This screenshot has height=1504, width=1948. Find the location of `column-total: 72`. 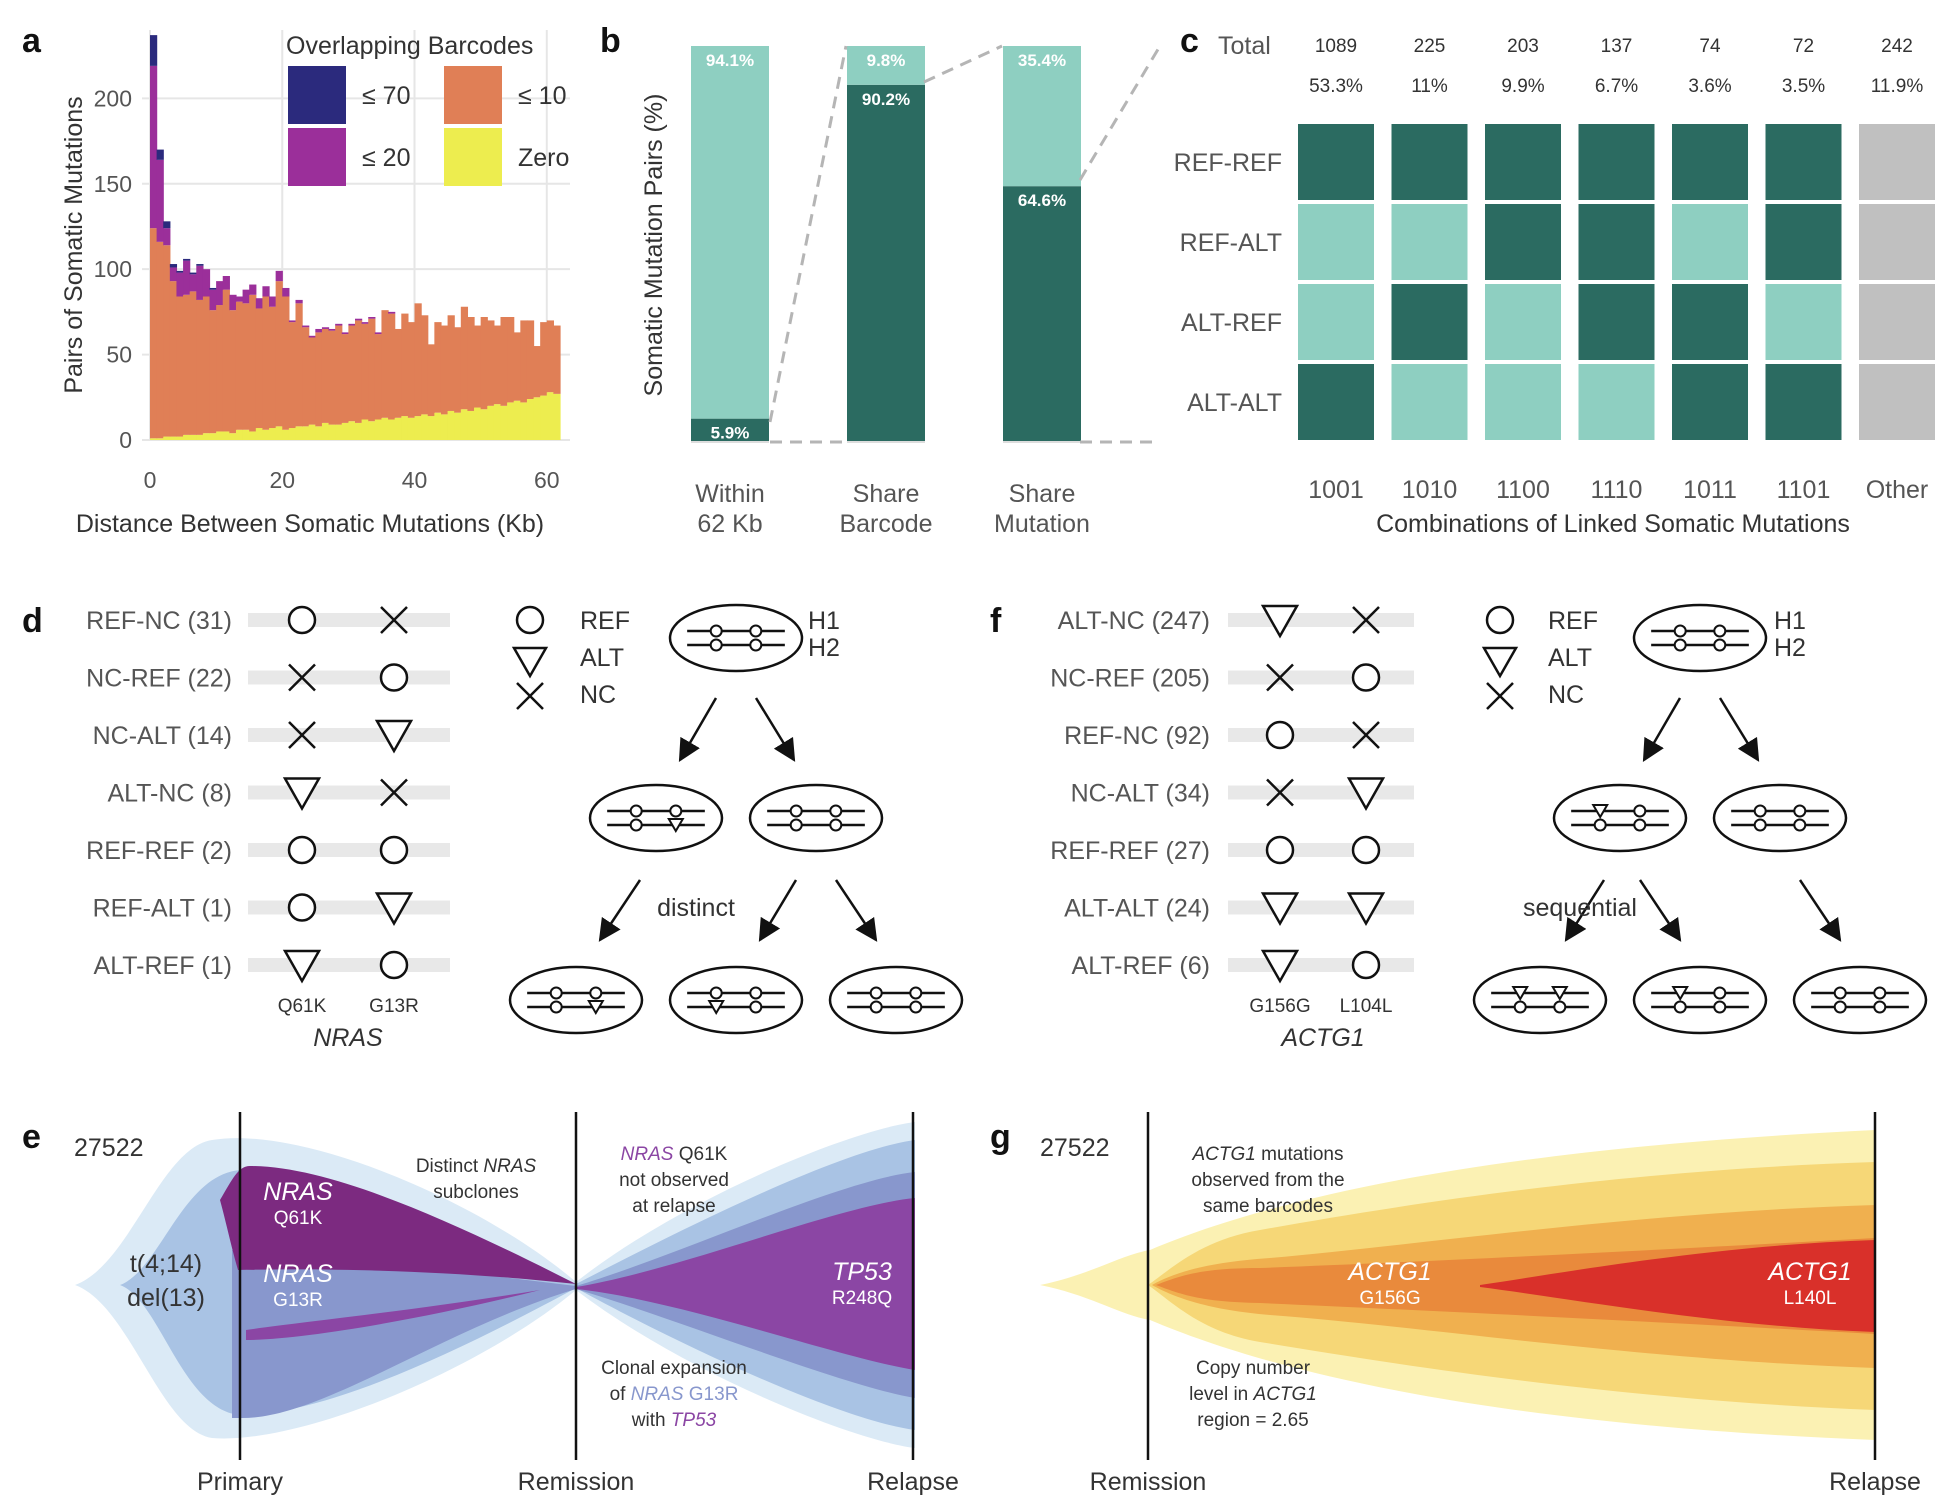

column-total: 72 is located at coordinates (1803, 46).